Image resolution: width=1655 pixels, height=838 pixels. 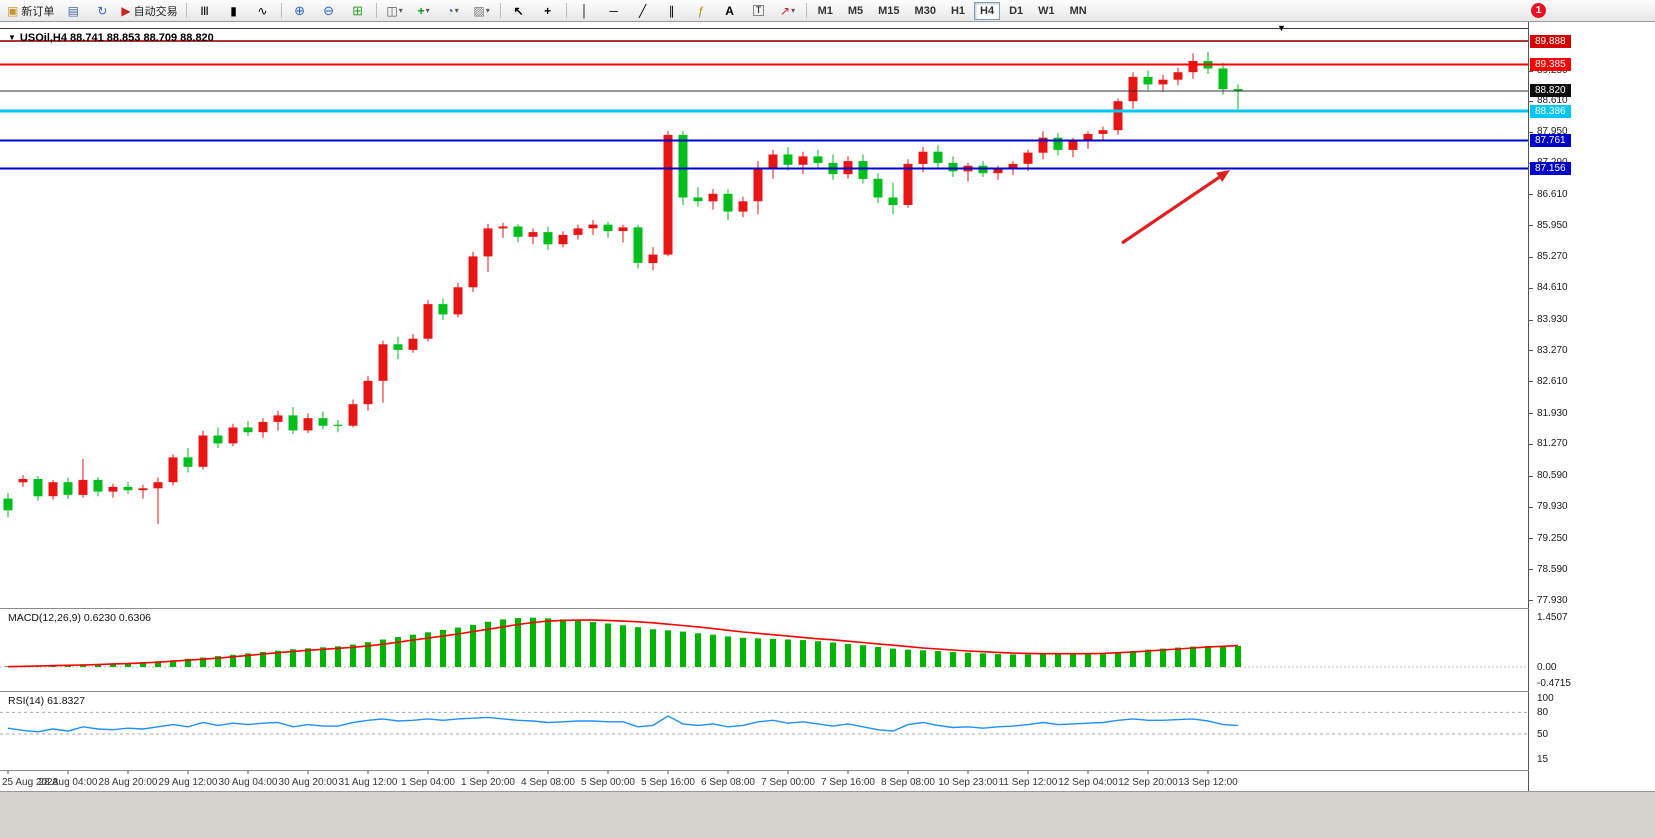 What do you see at coordinates (825, 10) in the screenshot?
I see `timeframe-m1: M1` at bounding box center [825, 10].